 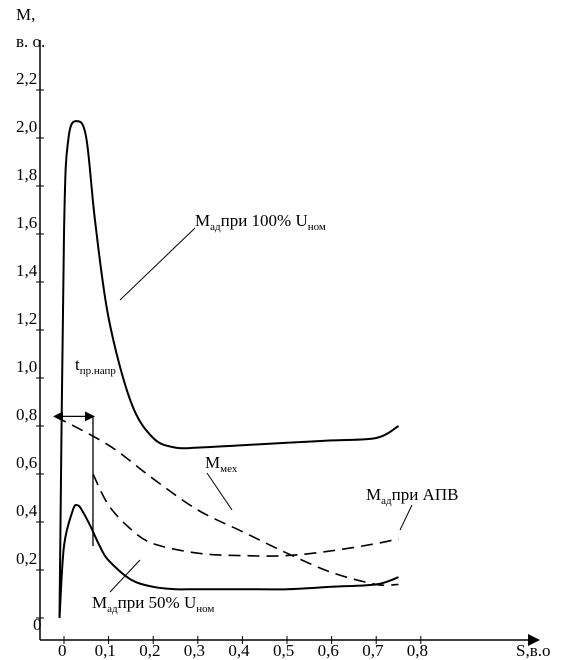 I want to click on x-tick-label: 0,6, so click(x=328, y=650).